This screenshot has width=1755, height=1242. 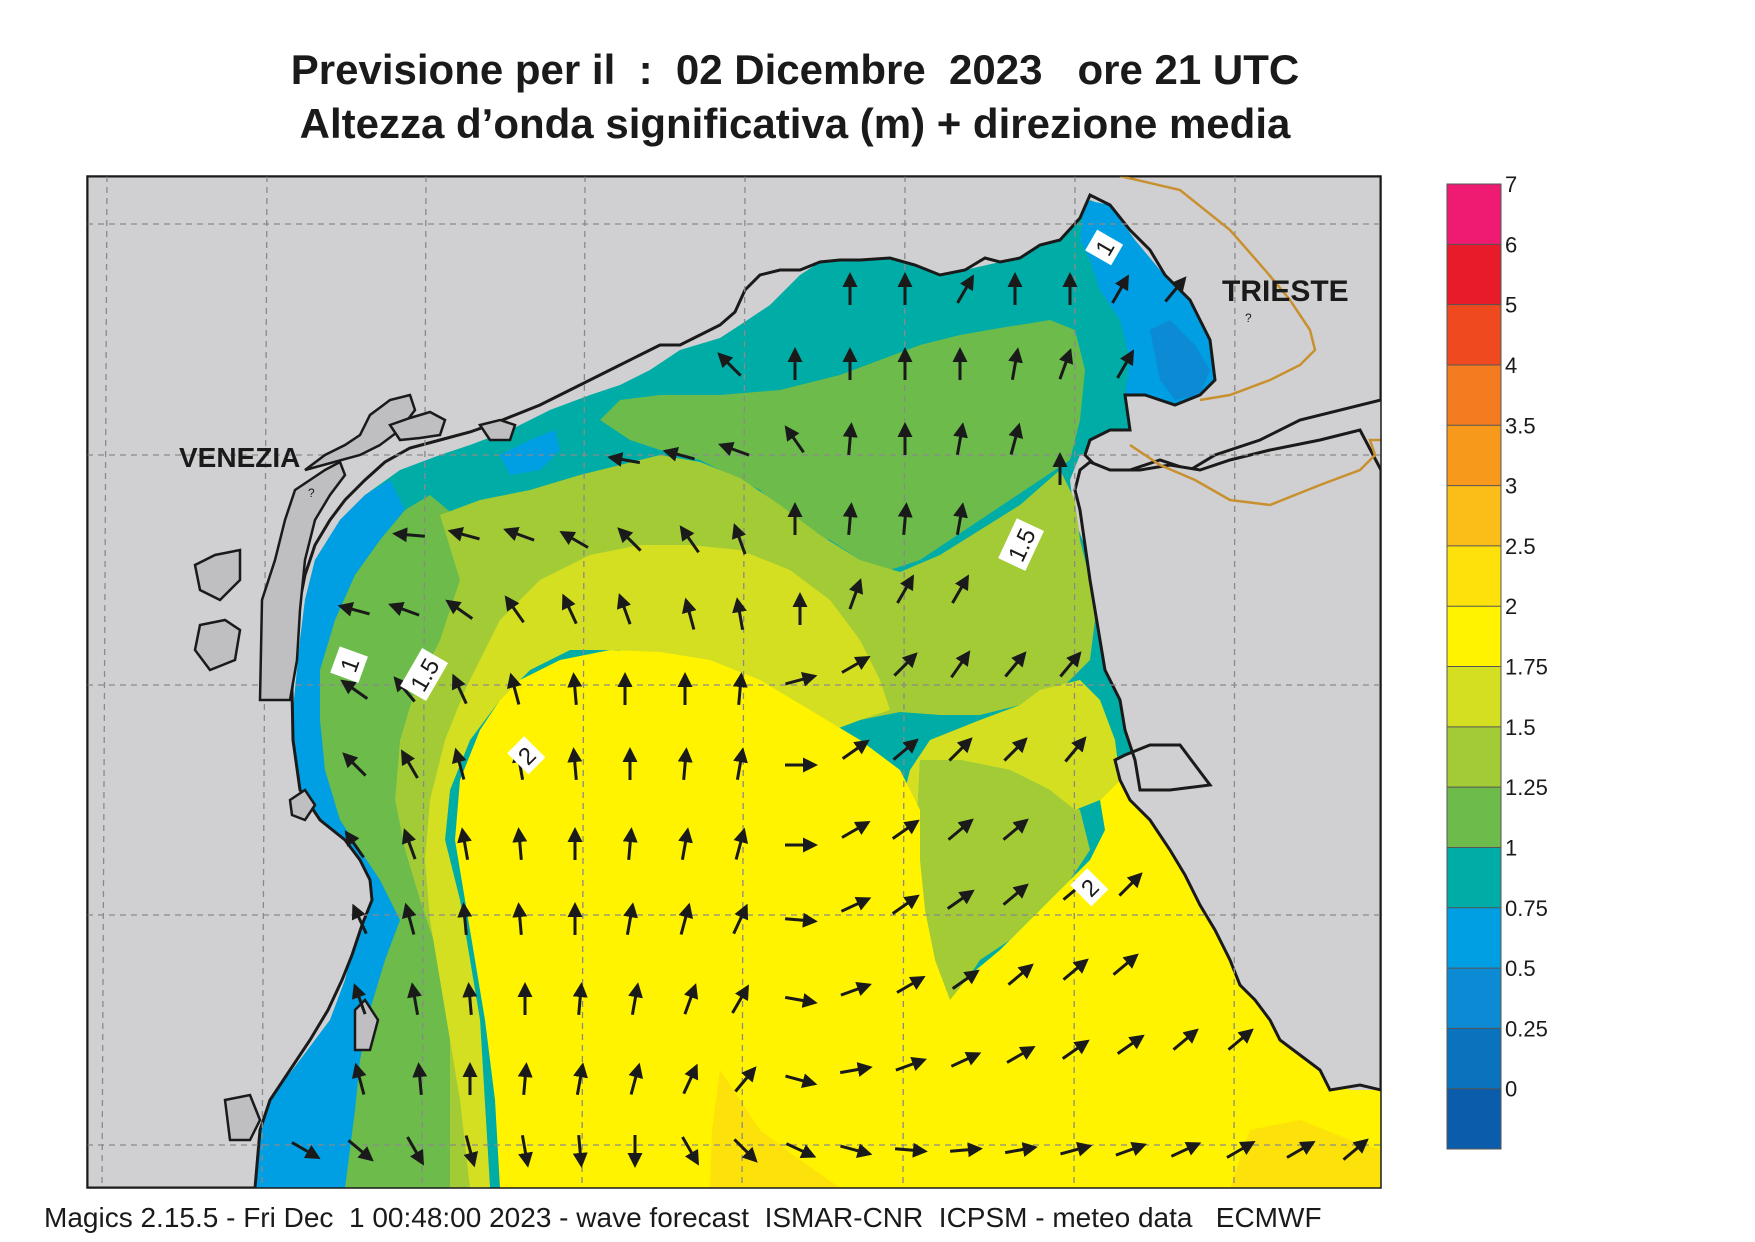 I want to click on colorbar-label: 6, so click(x=1511, y=244).